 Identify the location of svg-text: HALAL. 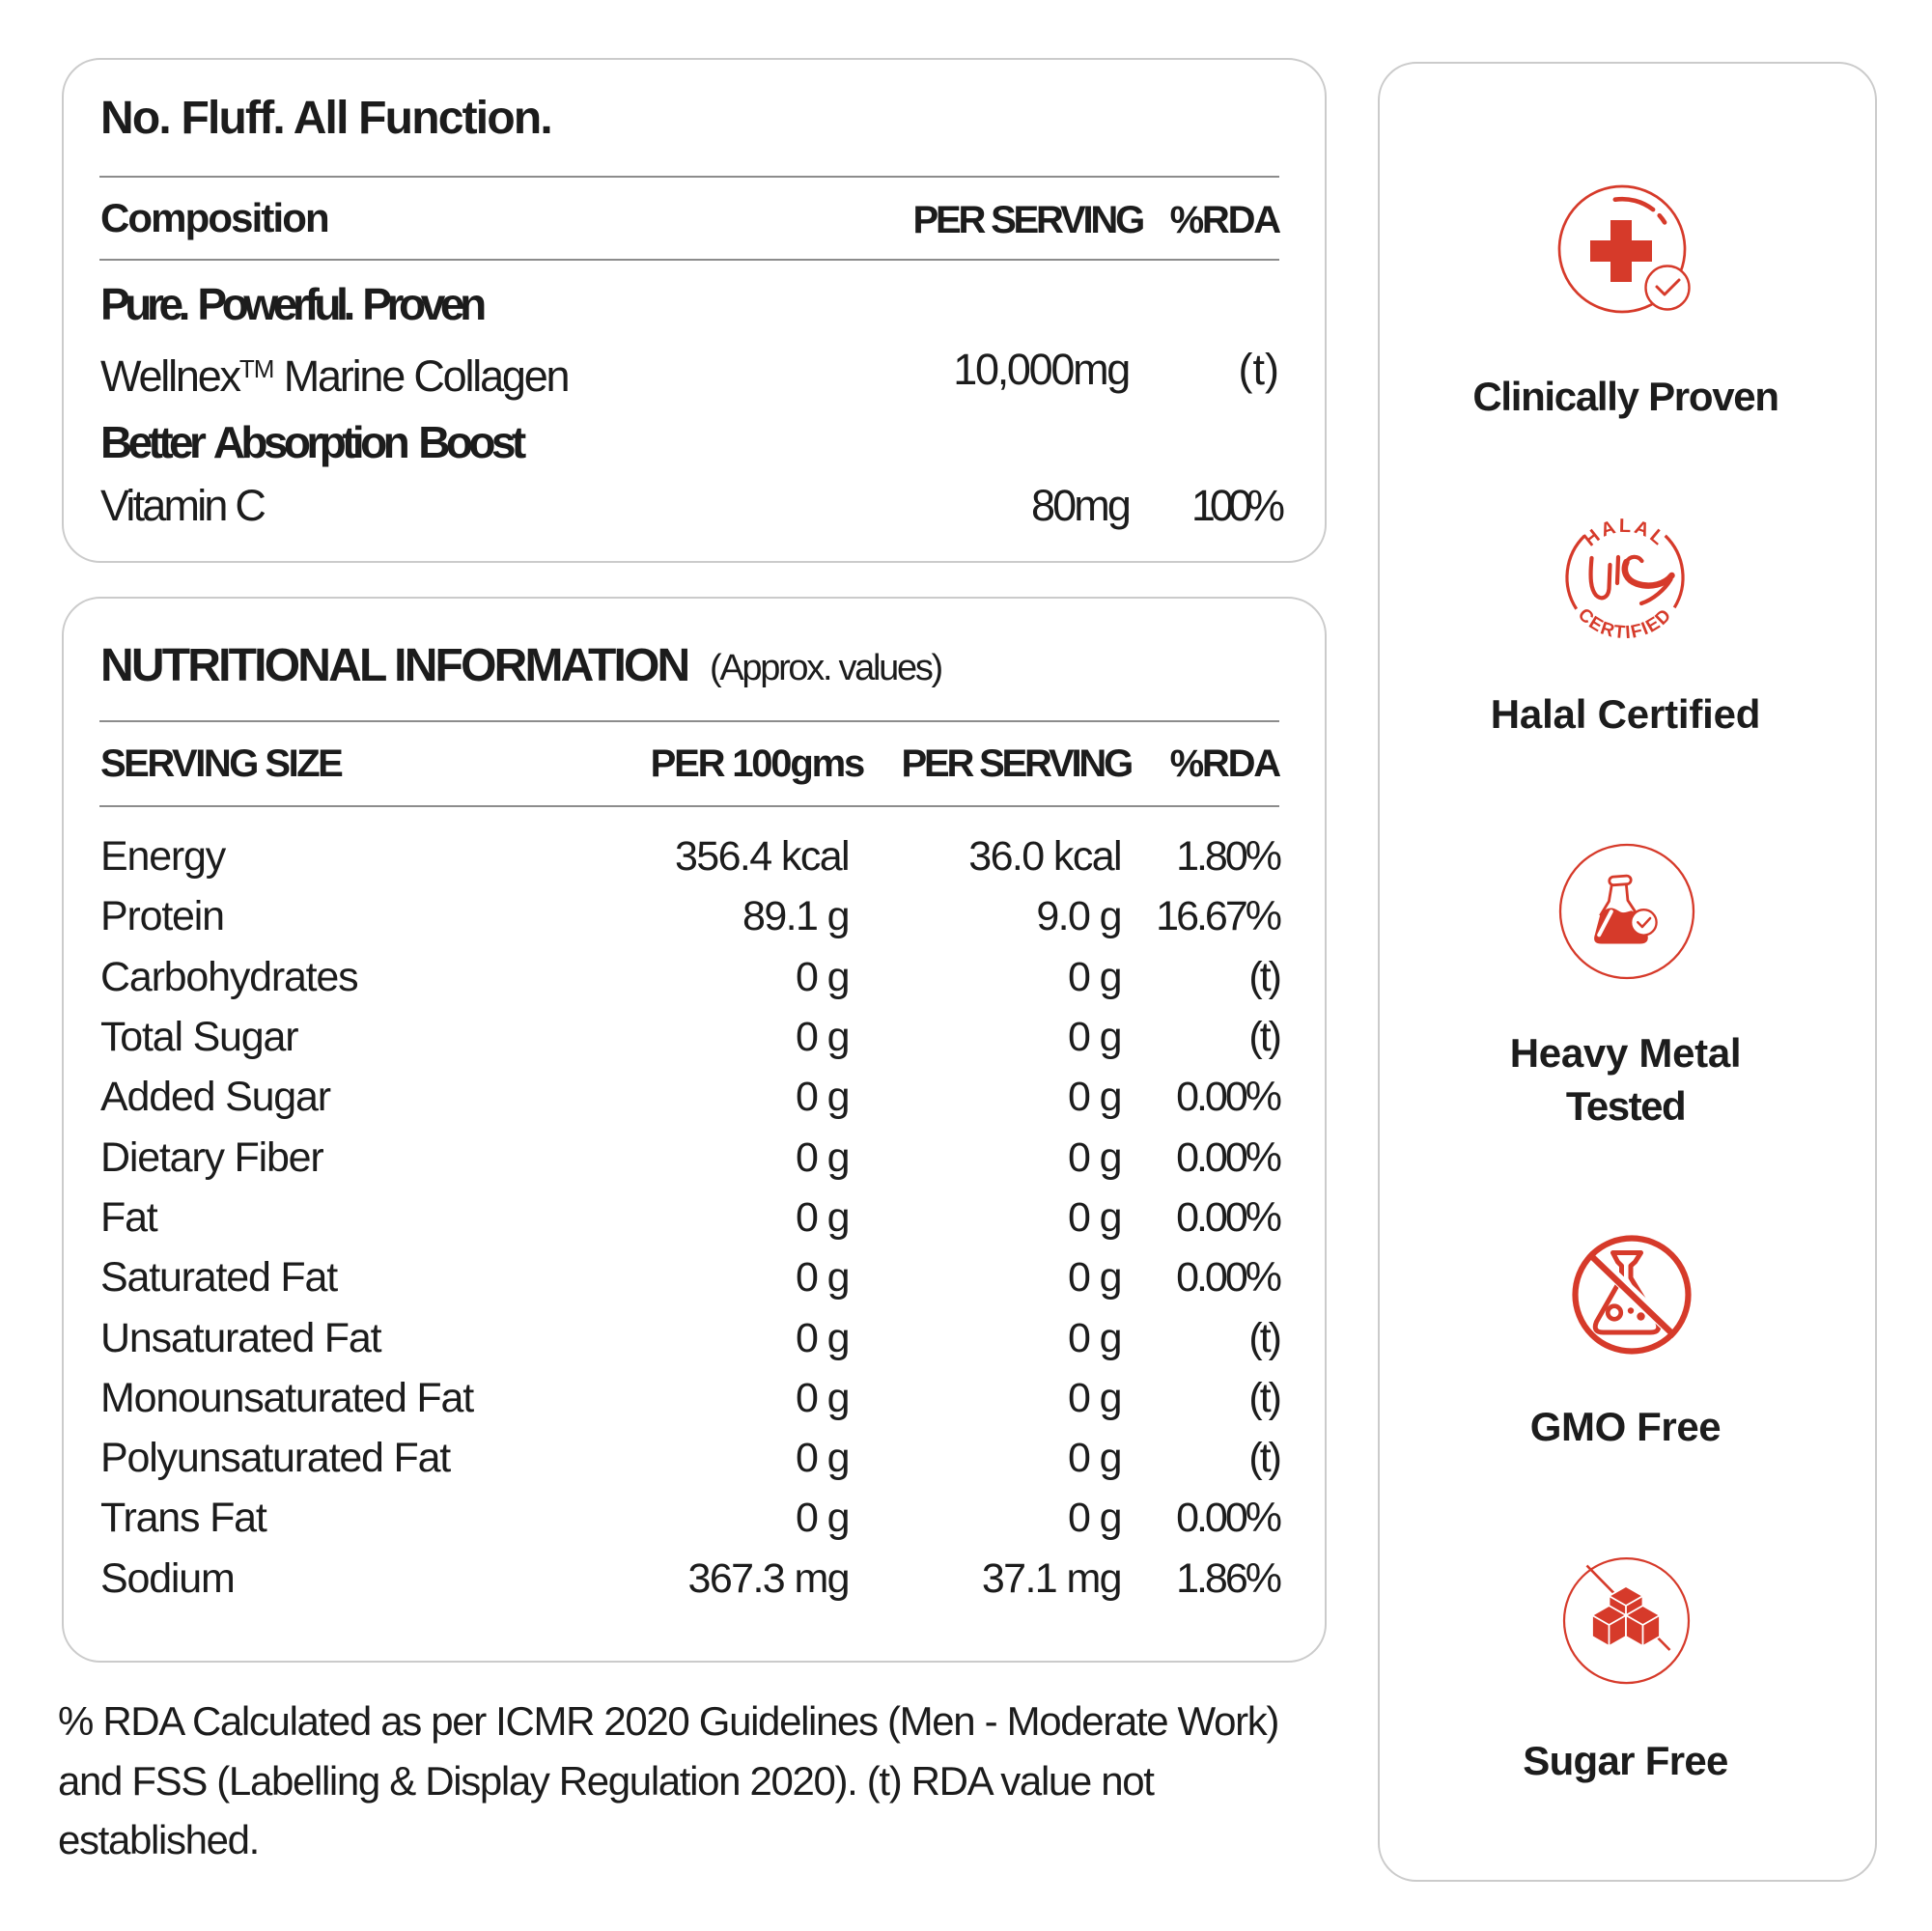
(1625, 533).